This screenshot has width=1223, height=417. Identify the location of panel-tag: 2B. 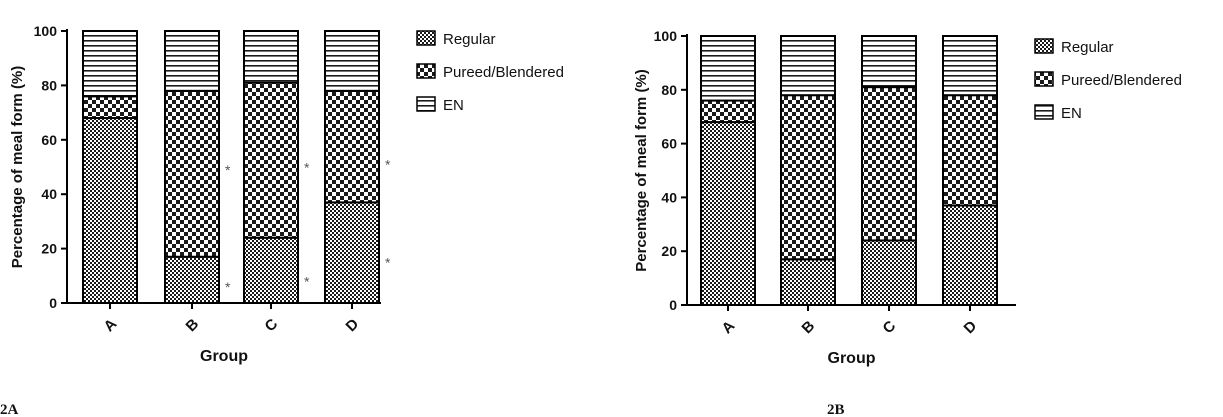
(836, 409).